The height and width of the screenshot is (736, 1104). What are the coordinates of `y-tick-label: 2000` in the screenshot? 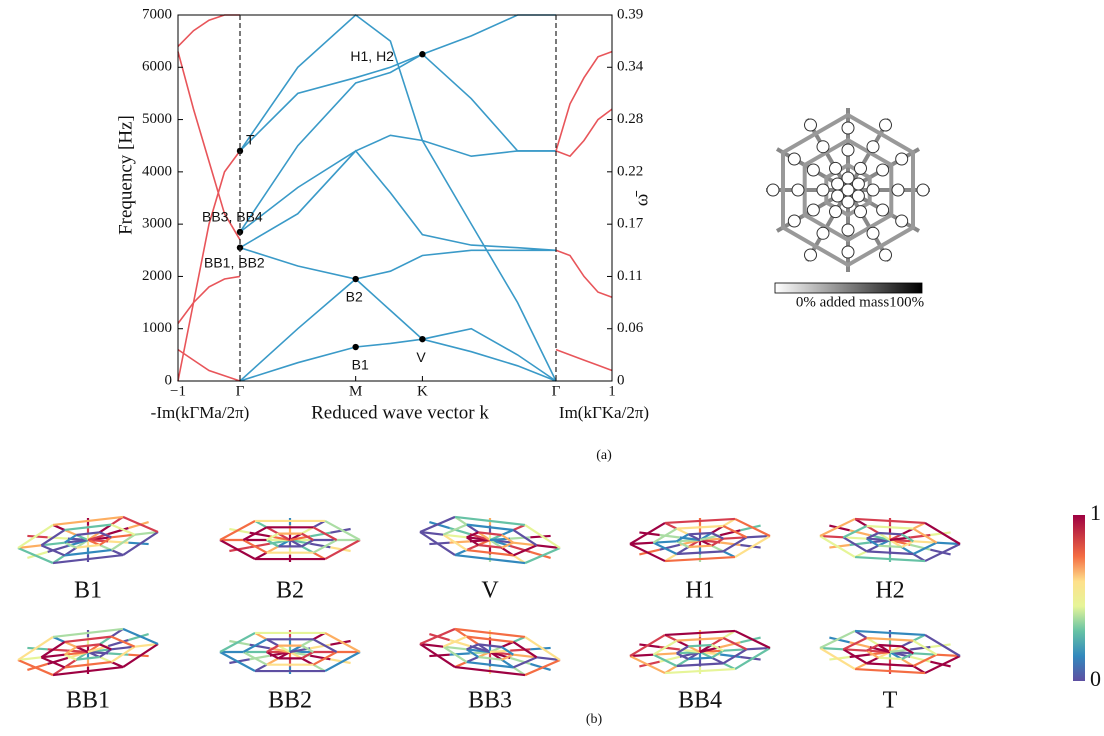 It's located at (157, 276).